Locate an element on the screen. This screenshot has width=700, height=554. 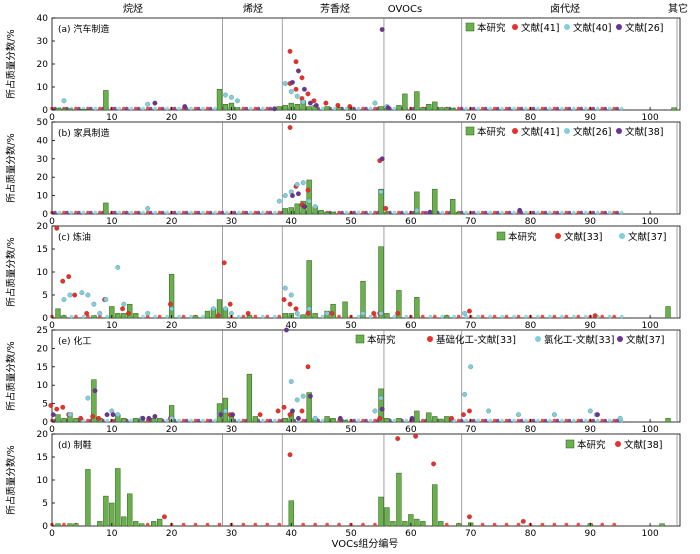
point-文献[41]-40 is located at coordinates (290, 127).